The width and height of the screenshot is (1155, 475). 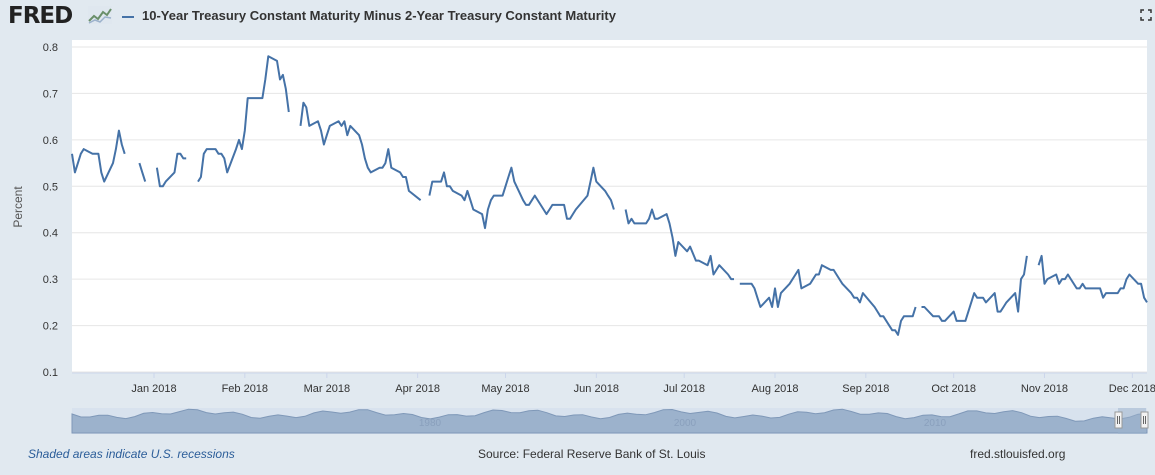 I want to click on y-tick-label: 0.3, so click(x=50, y=280).